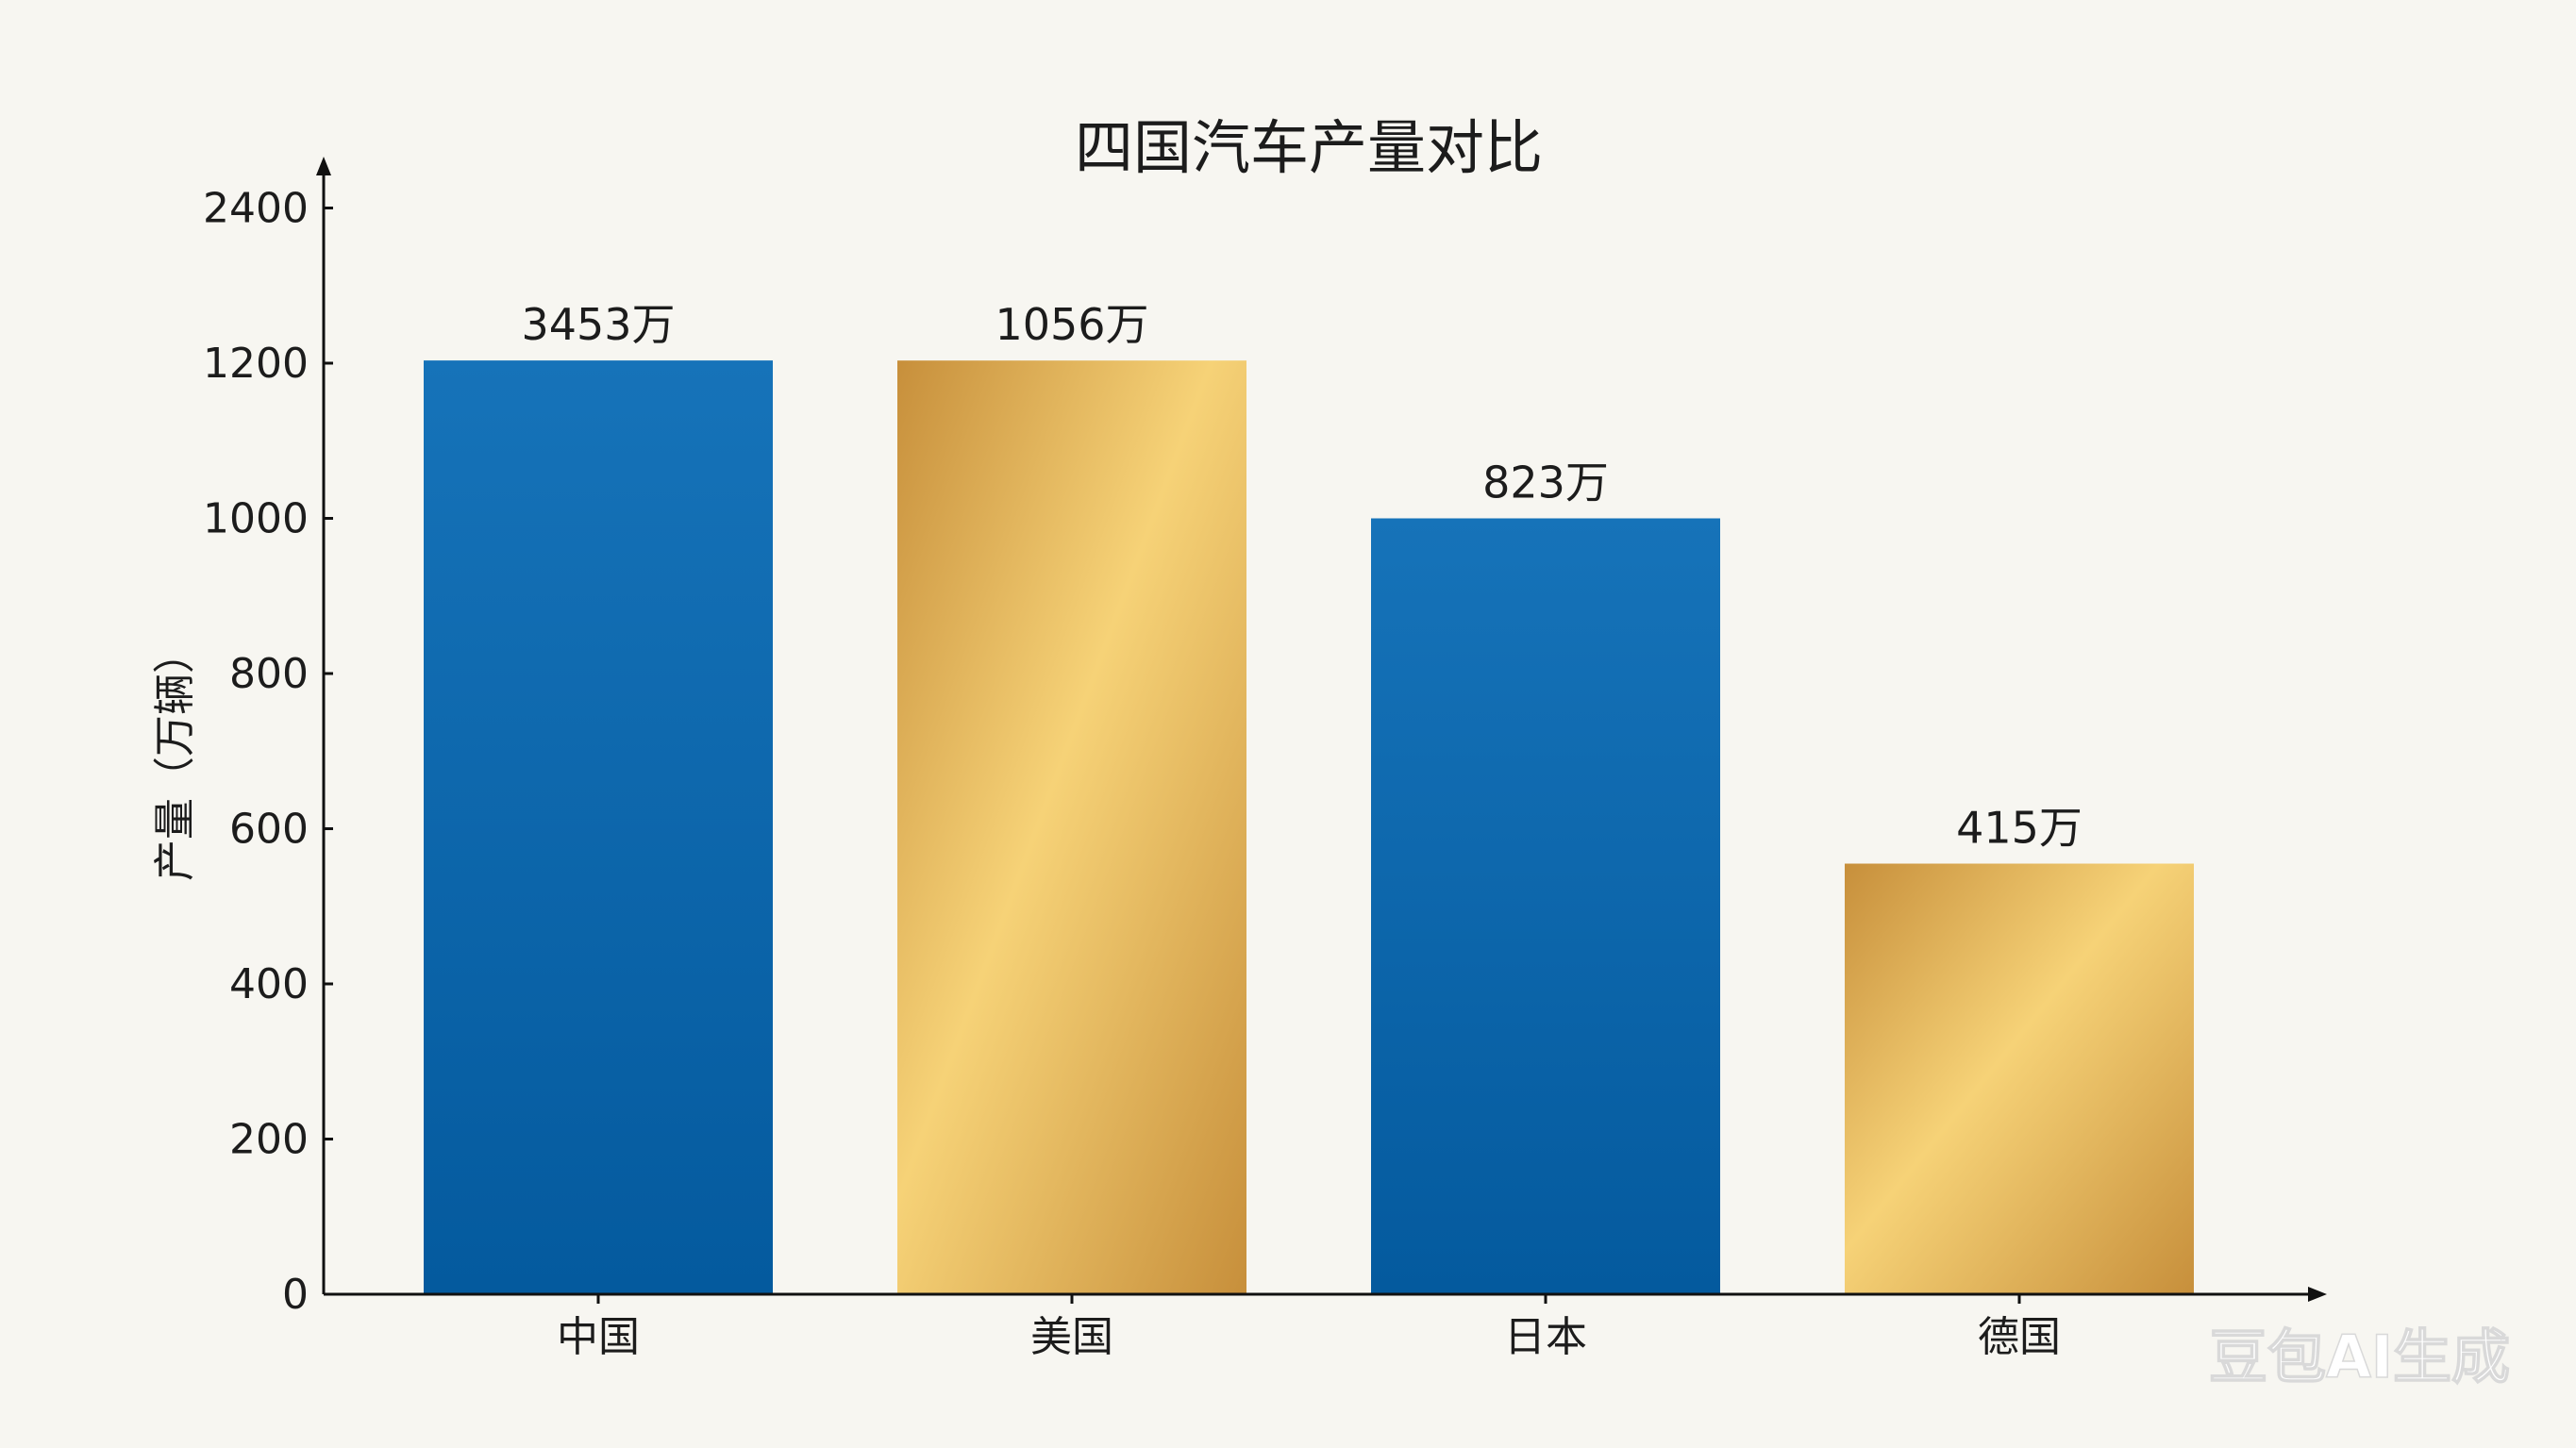 The width and height of the screenshot is (2576, 1448). What do you see at coordinates (269, 674) in the screenshot?
I see `y-tick-label: 800` at bounding box center [269, 674].